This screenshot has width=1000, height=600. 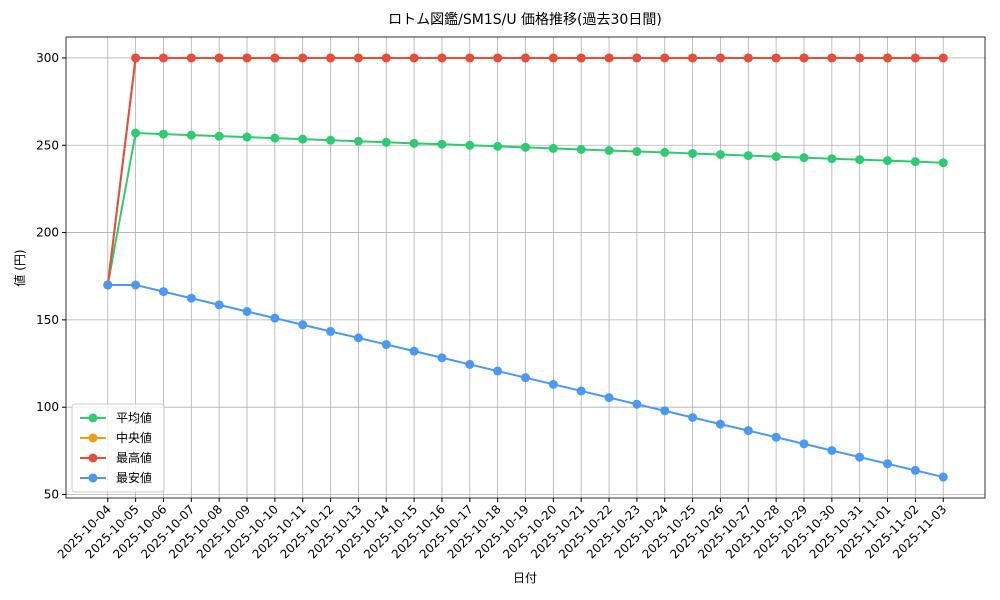 I want to click on x-axis-label: 日付, so click(x=525, y=578).